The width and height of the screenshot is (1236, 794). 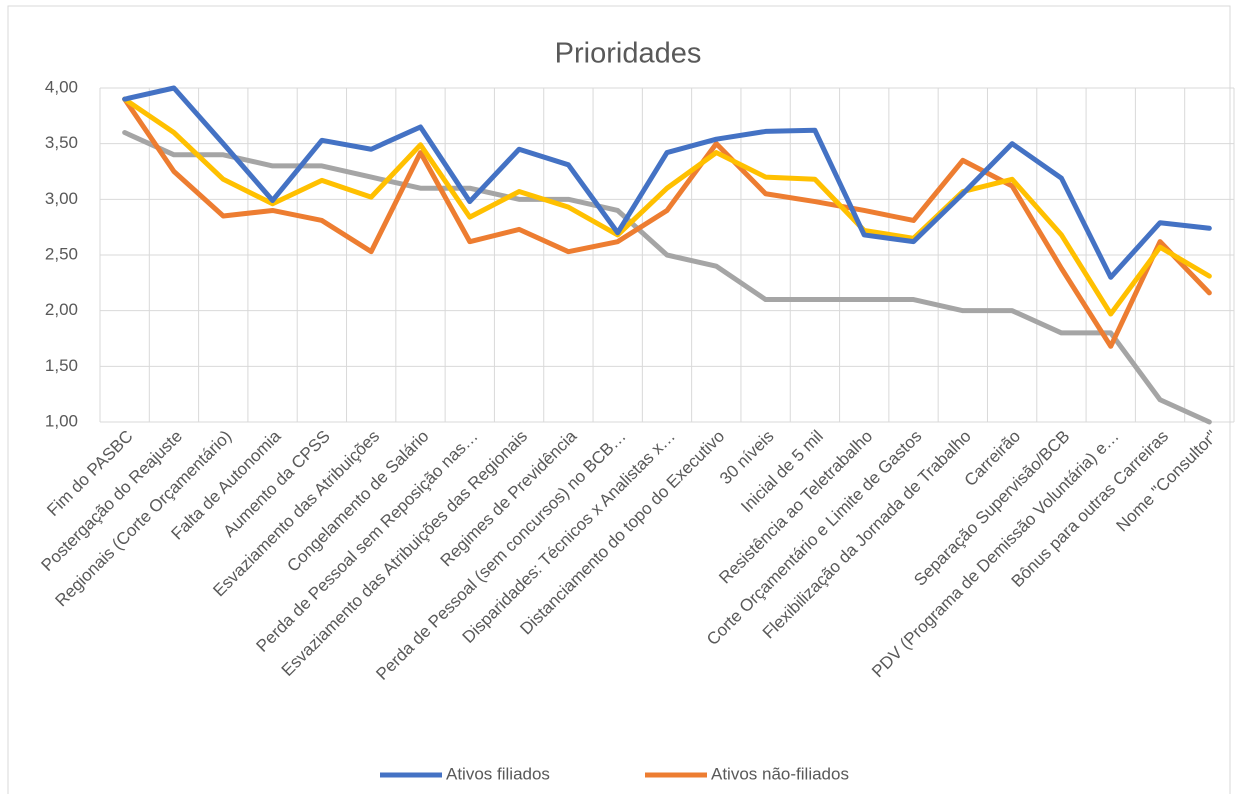 What do you see at coordinates (61, 253) in the screenshot?
I see `y-tick-label: 2,50` at bounding box center [61, 253].